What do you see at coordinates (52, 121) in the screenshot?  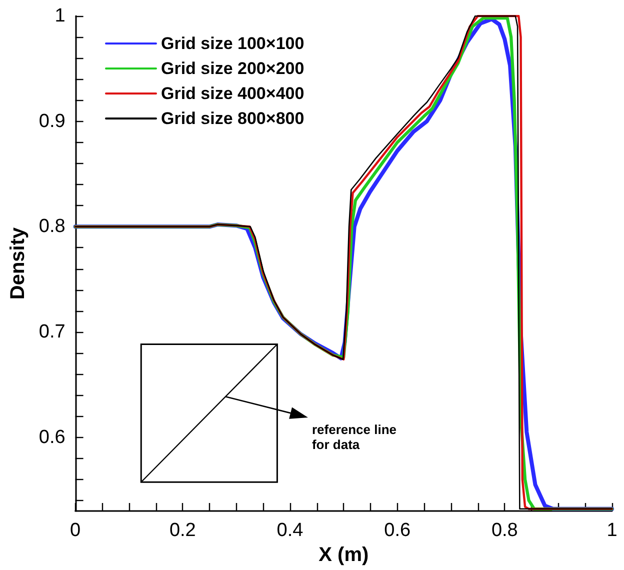 I see `y-tick-label: 0.9` at bounding box center [52, 121].